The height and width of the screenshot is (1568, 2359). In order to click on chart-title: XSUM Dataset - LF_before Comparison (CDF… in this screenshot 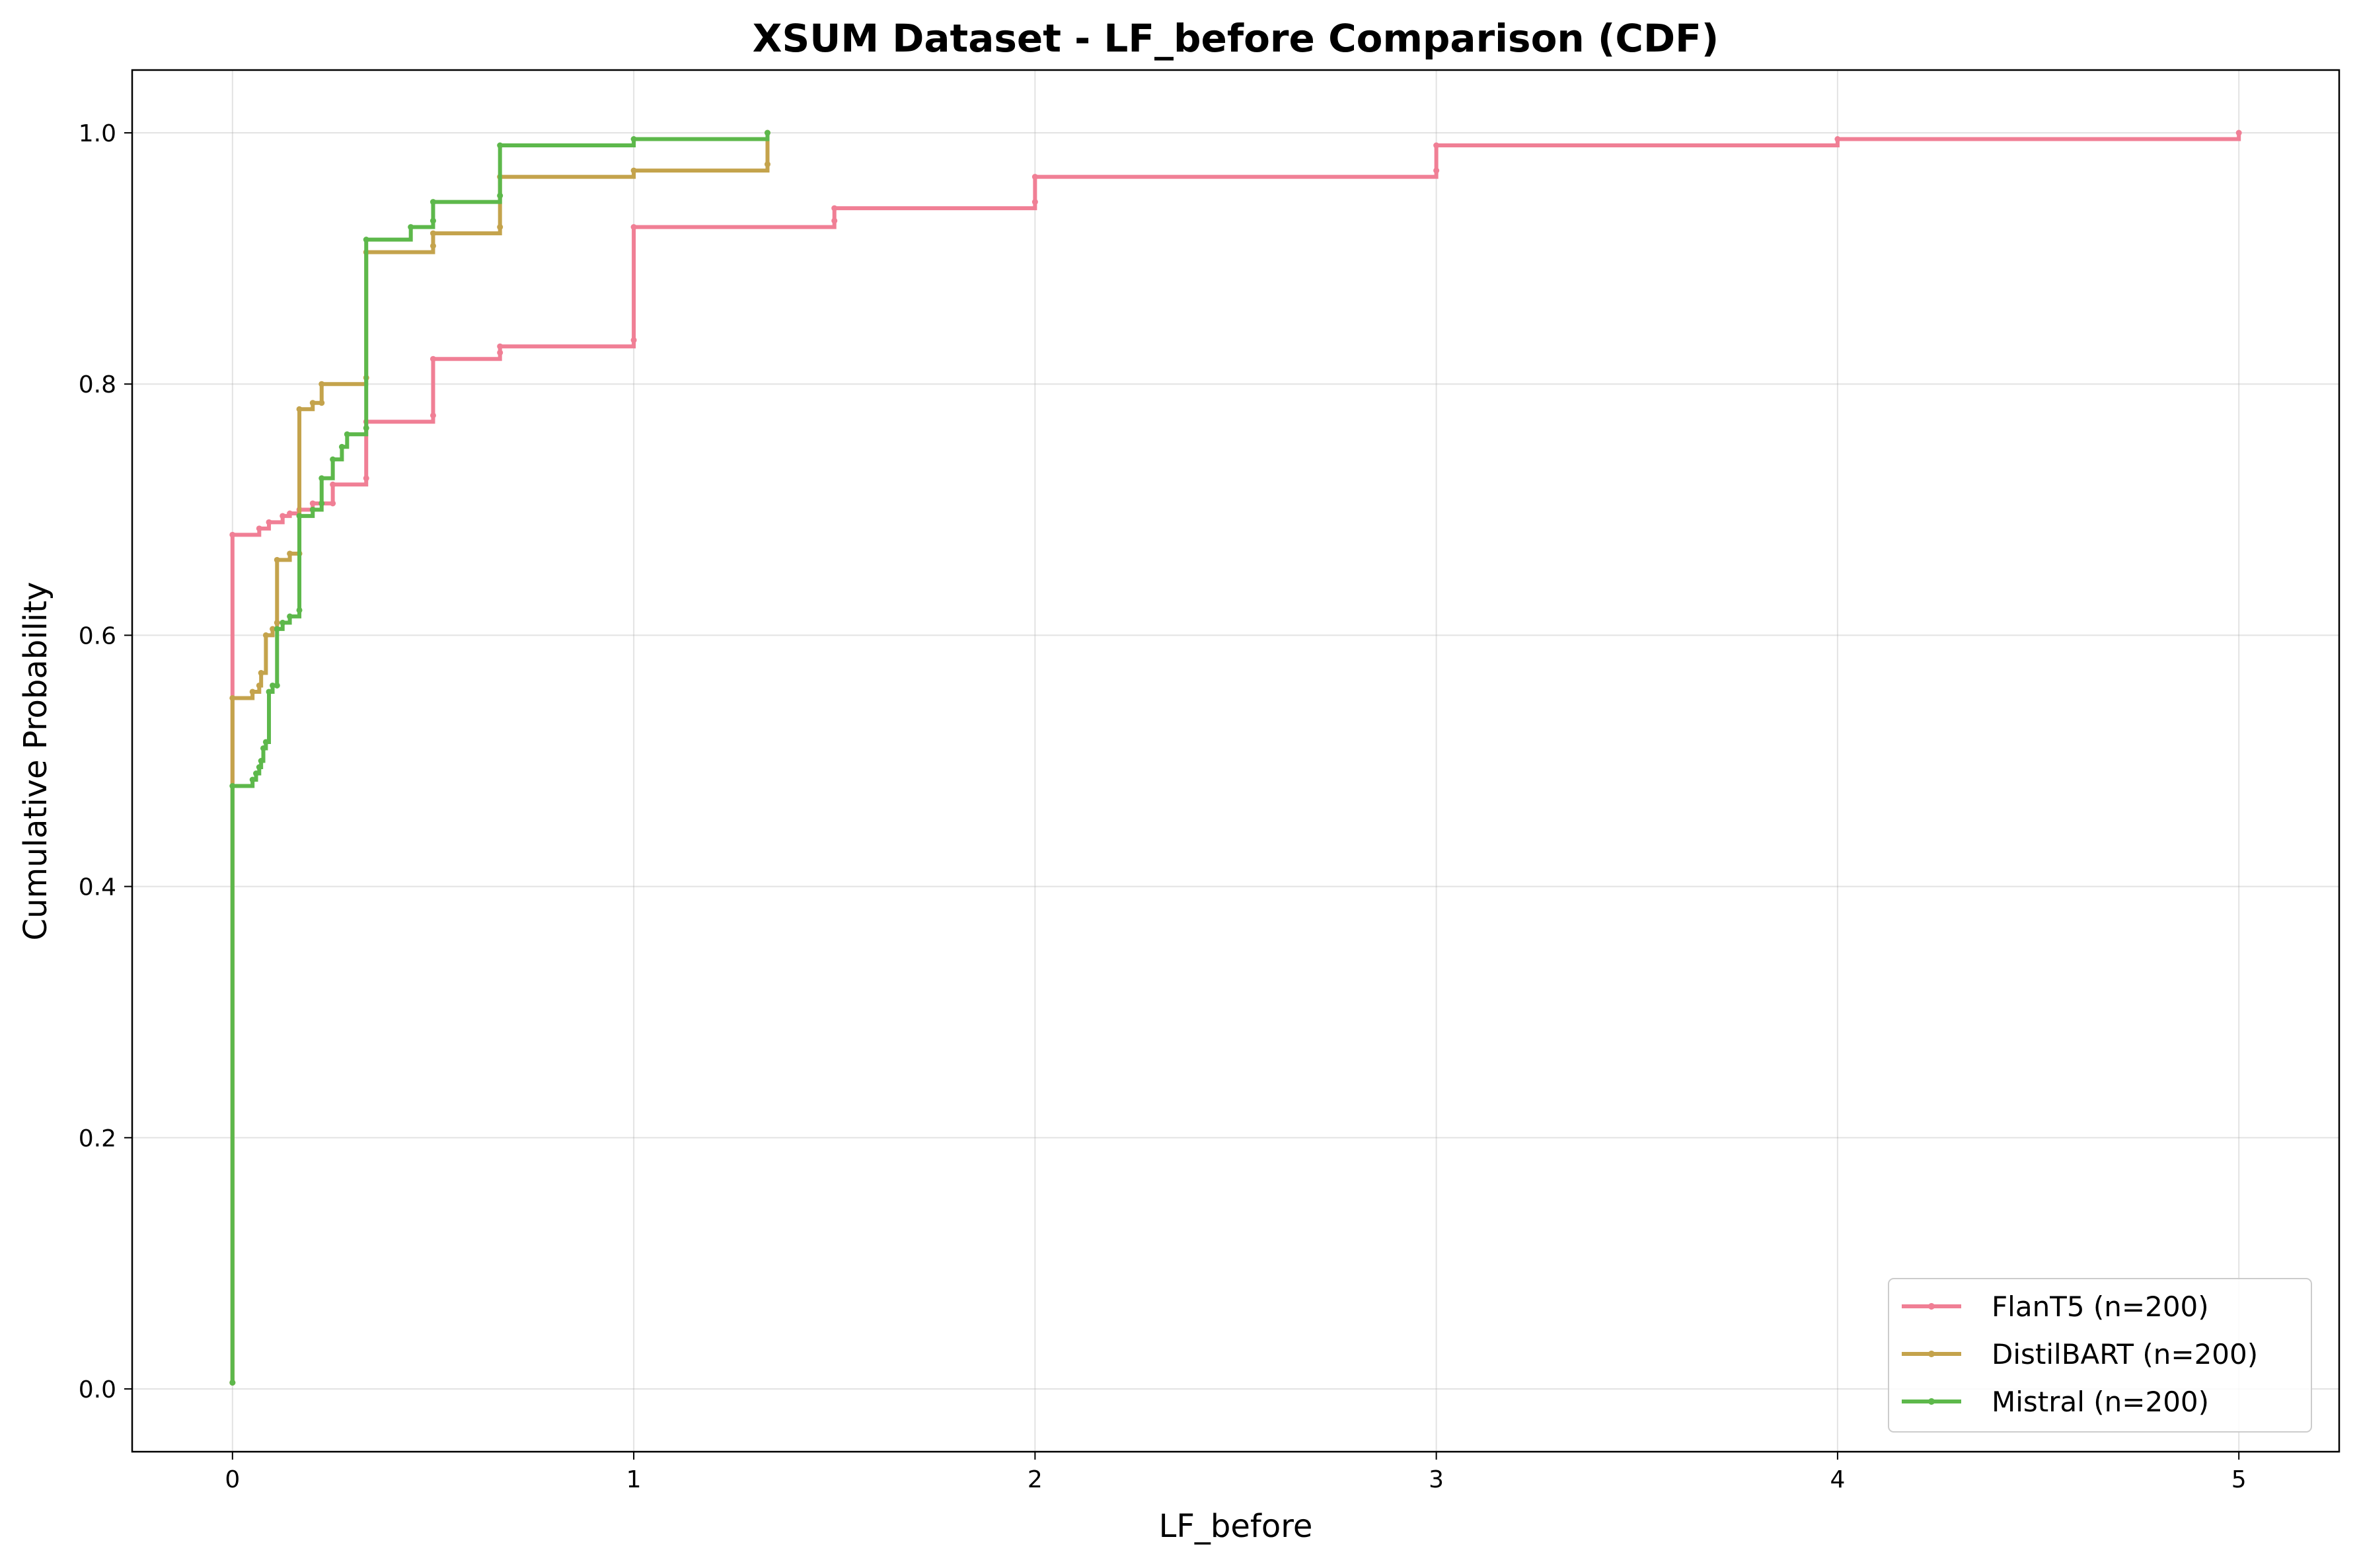, I will do `click(1236, 38)`.